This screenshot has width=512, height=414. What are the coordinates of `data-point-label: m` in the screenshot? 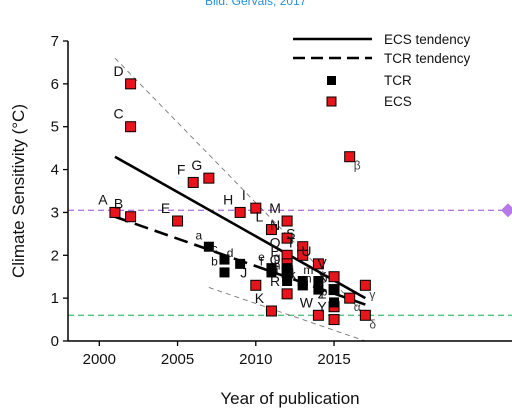 It's located at (308, 270).